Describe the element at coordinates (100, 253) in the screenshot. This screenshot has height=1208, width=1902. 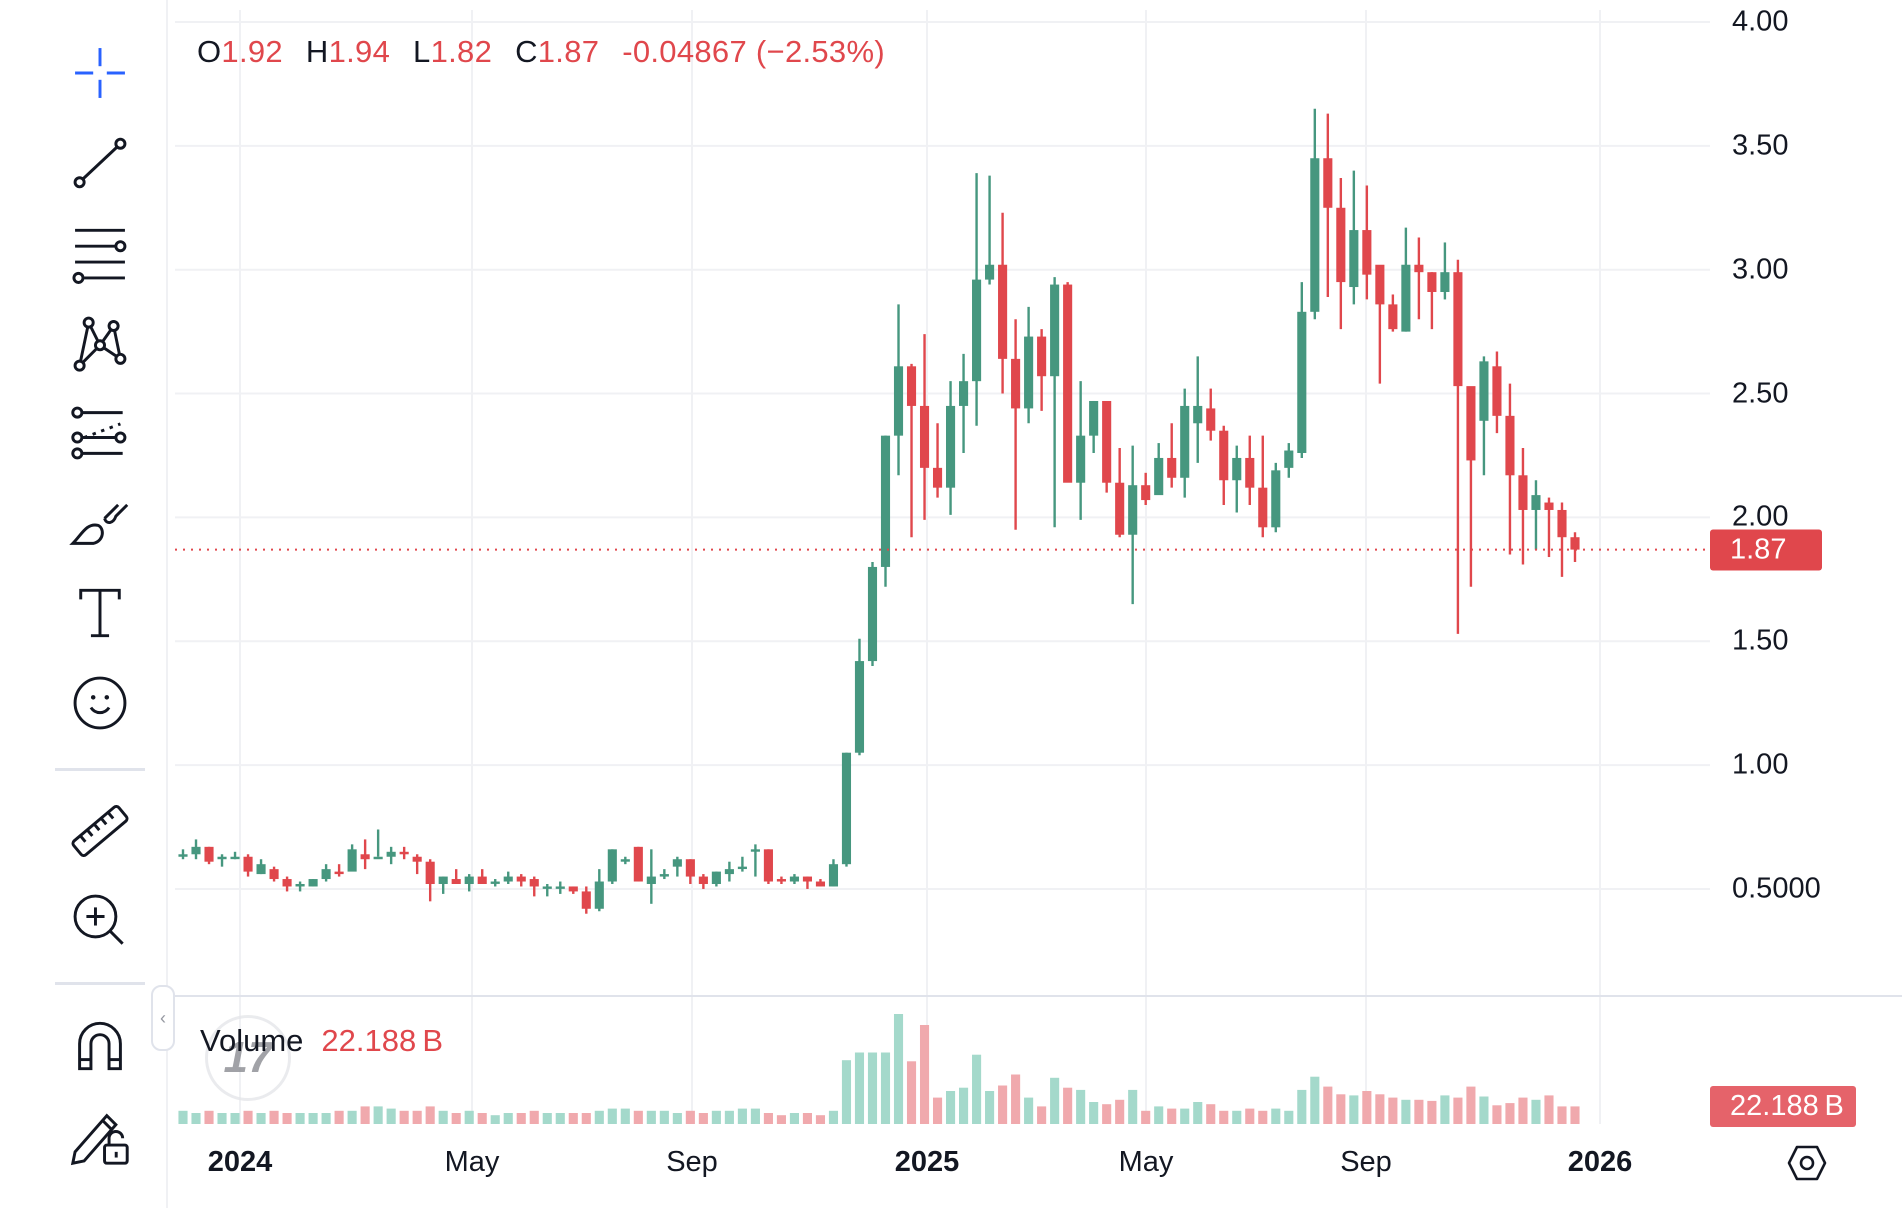
I see `fib-retracement-tool` at that location.